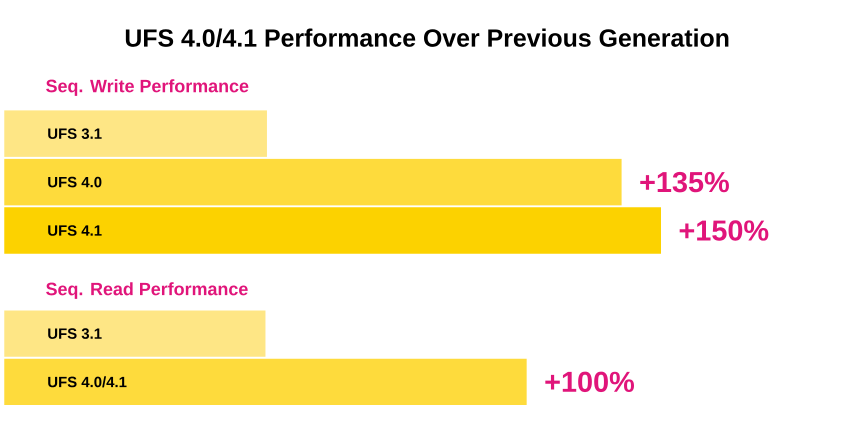 This screenshot has width=865, height=431. Describe the element at coordinates (75, 182) in the screenshot. I see `y-tick-label: UFS 4.0` at that location.